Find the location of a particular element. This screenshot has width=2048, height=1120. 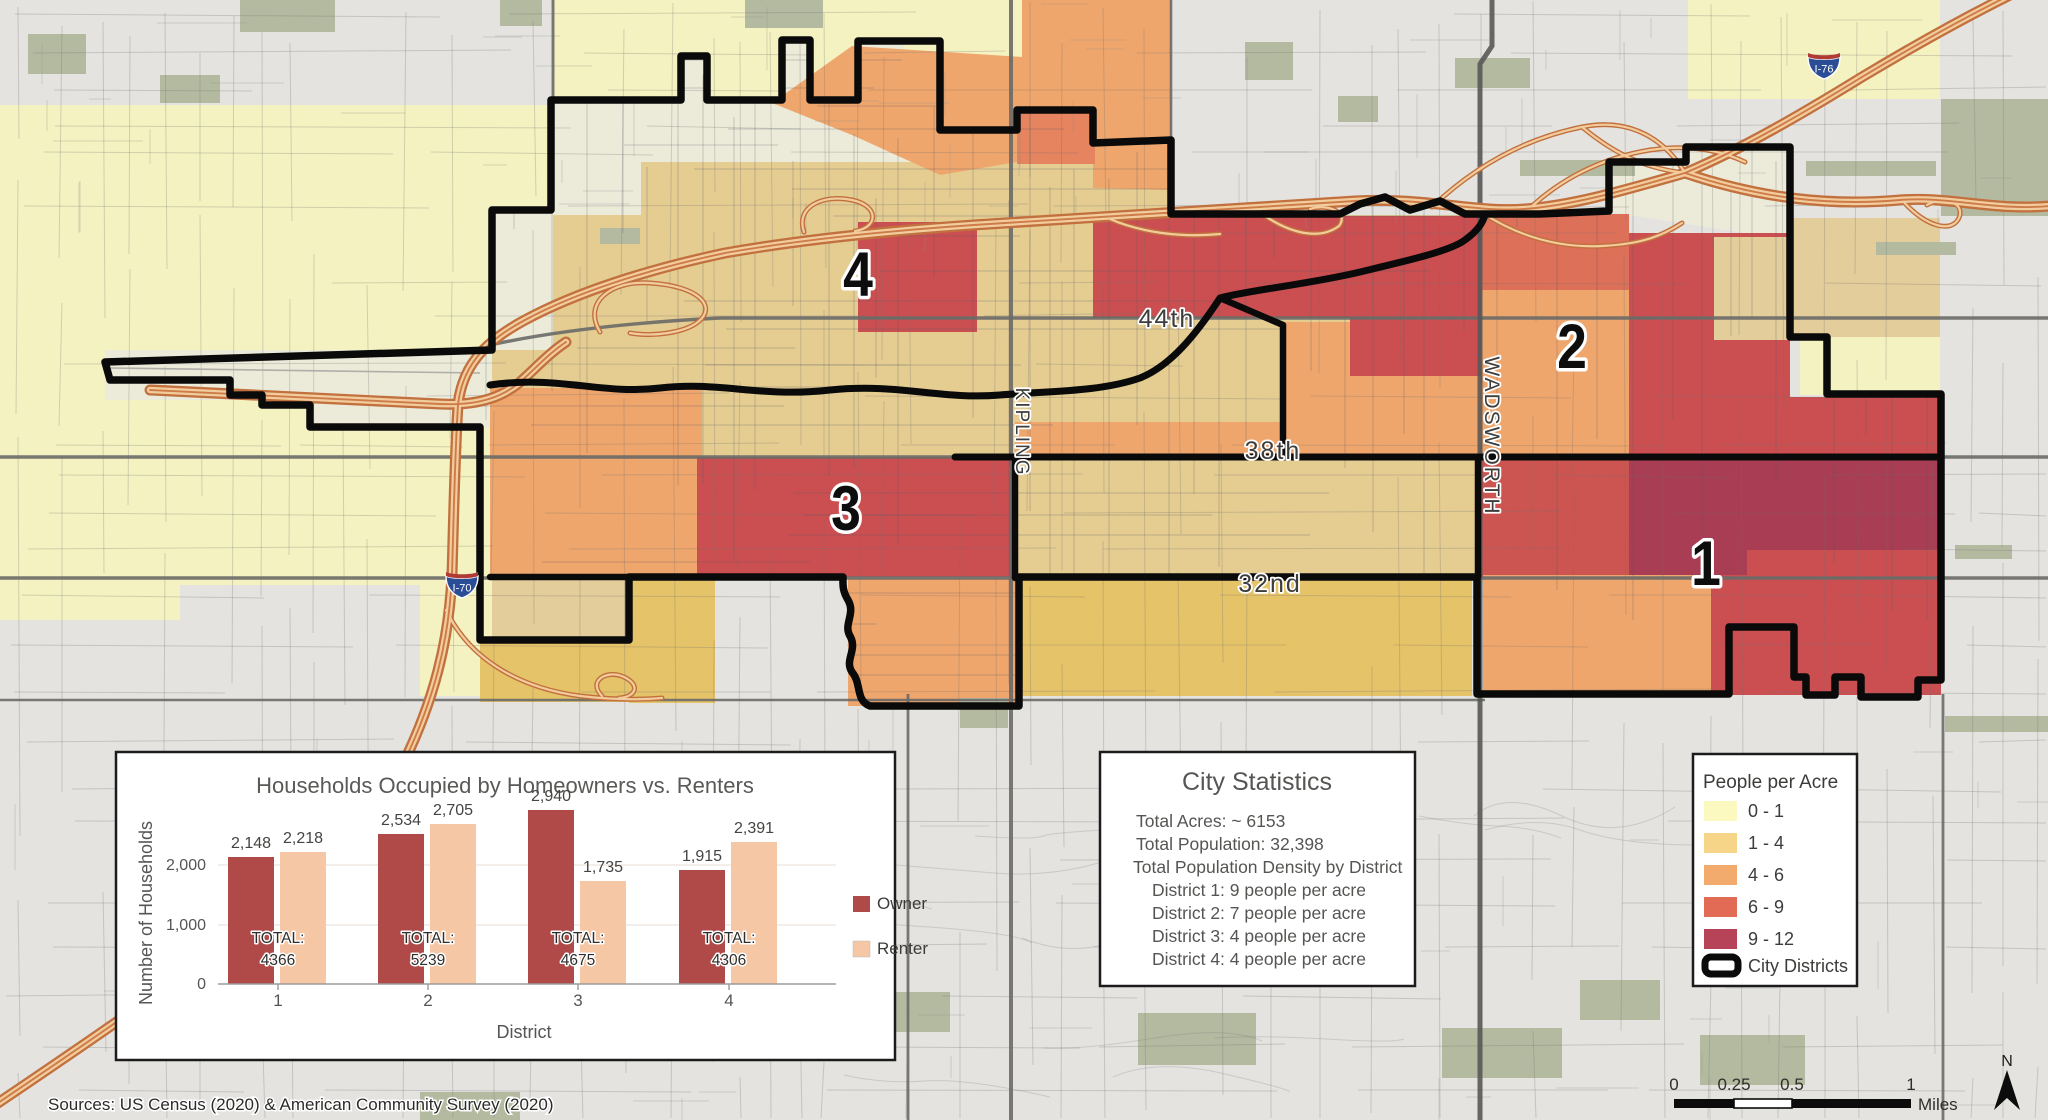

svg-text: 4675 is located at coordinates (578, 960).